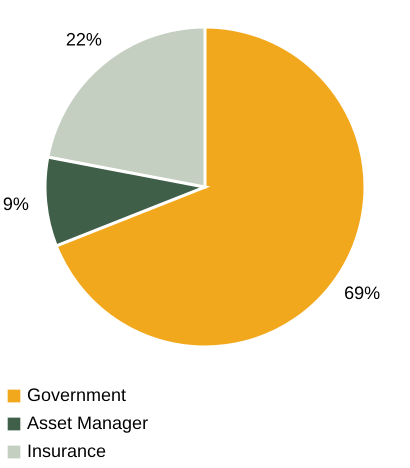 The width and height of the screenshot is (410, 468). I want to click on legend-label: Asset Manager, so click(87, 423).